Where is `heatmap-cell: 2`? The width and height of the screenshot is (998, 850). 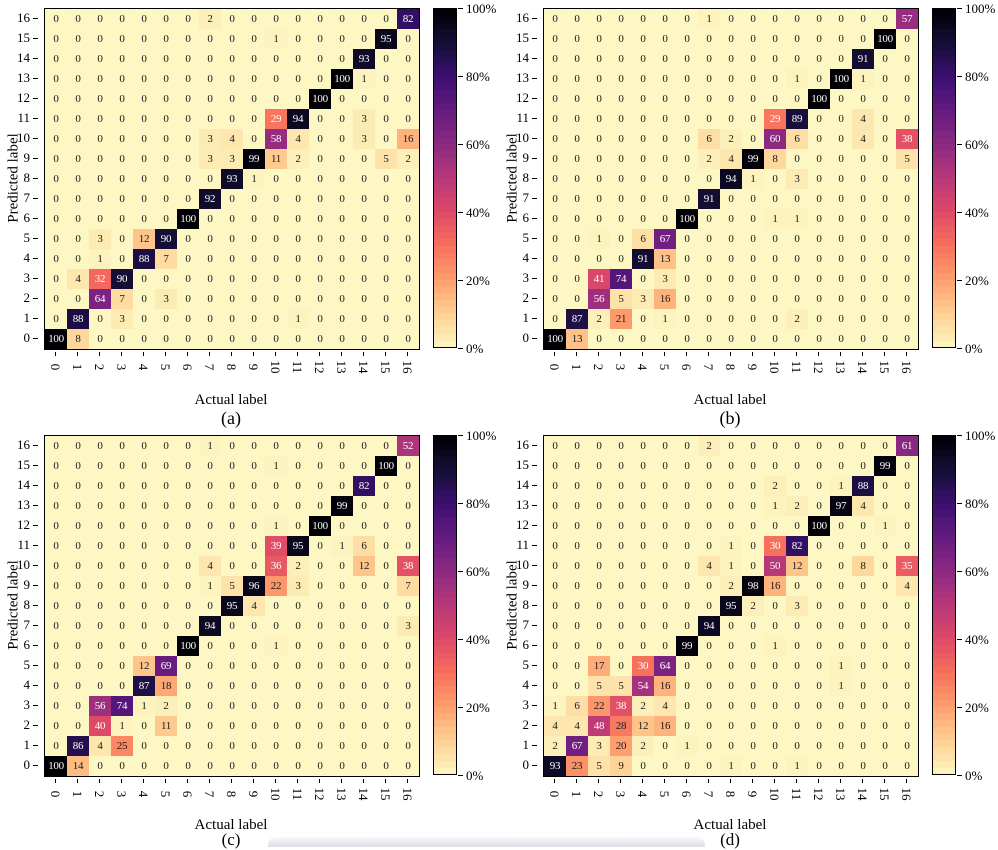
heatmap-cell: 2 is located at coordinates (753, 606).